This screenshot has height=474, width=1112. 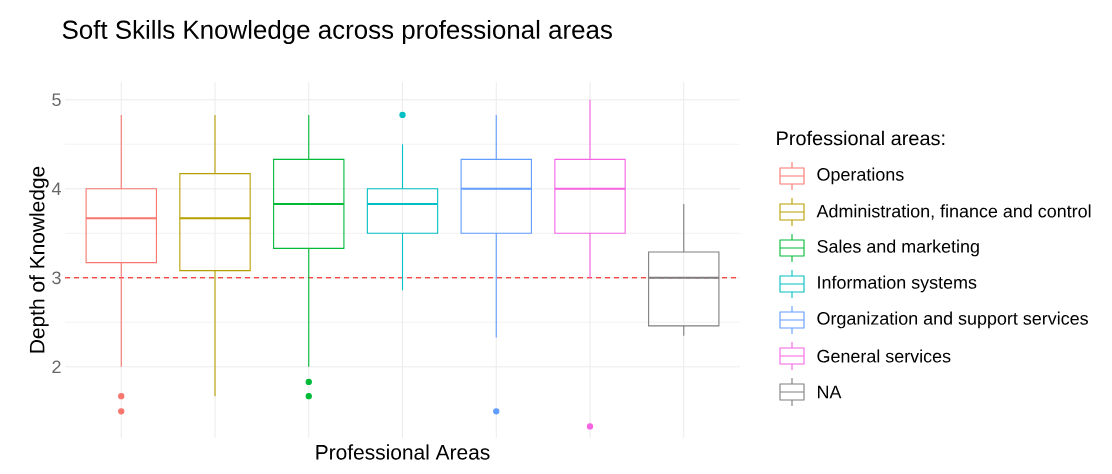 What do you see at coordinates (898, 248) in the screenshot?
I see `legend-label: Sales and marketing` at bounding box center [898, 248].